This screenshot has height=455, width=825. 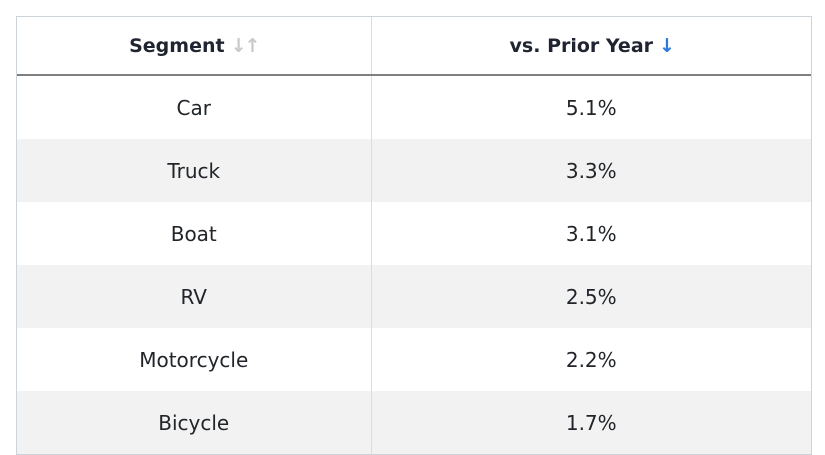 I want to click on segment-cell: Truck, so click(x=194, y=170).